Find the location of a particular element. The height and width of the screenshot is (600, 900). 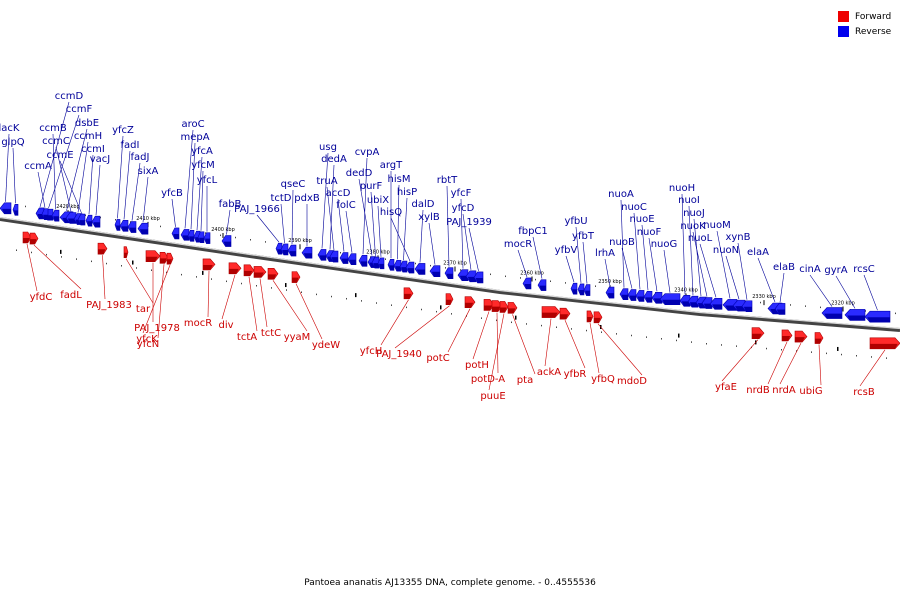

reverse-gene-paj-1966: PAJ_1966 is located at coordinates (258, 229).